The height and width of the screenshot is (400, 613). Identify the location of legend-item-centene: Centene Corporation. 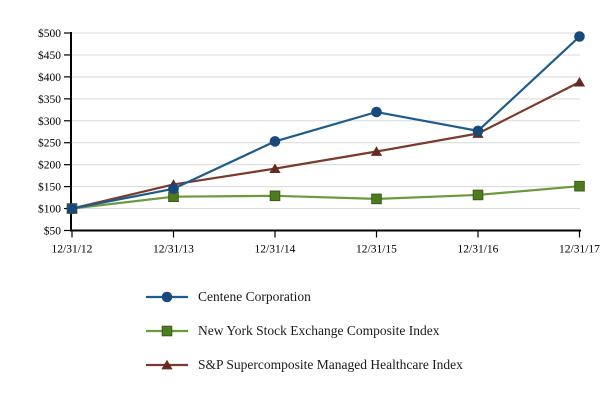
(379, 297).